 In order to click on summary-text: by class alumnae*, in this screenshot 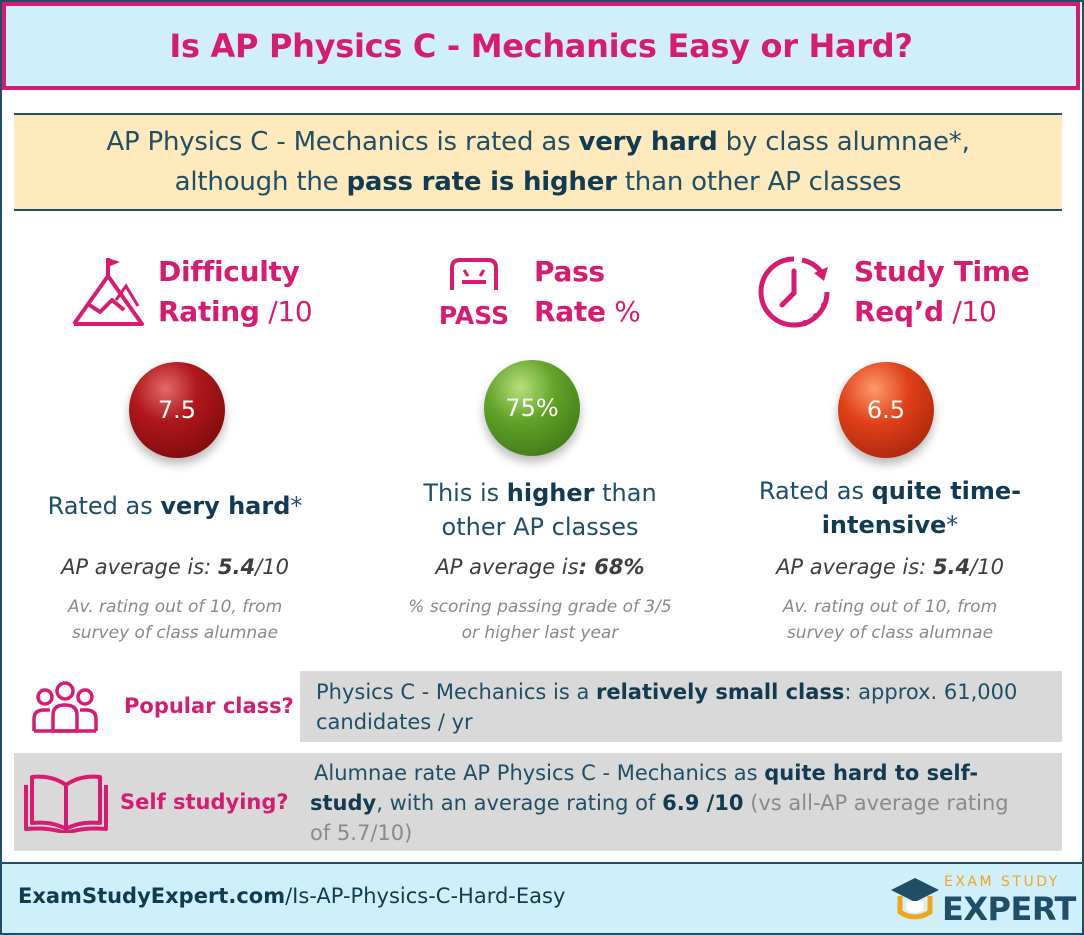, I will do `click(843, 142)`.